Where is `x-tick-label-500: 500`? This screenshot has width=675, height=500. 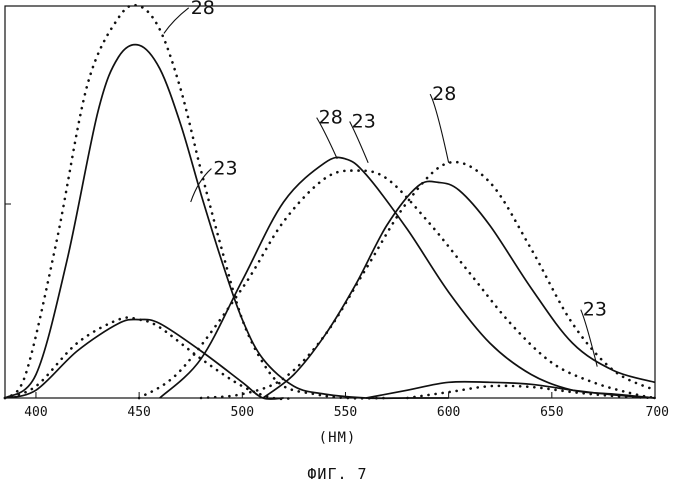 x-tick-label-500: 500 is located at coordinates (242, 412).